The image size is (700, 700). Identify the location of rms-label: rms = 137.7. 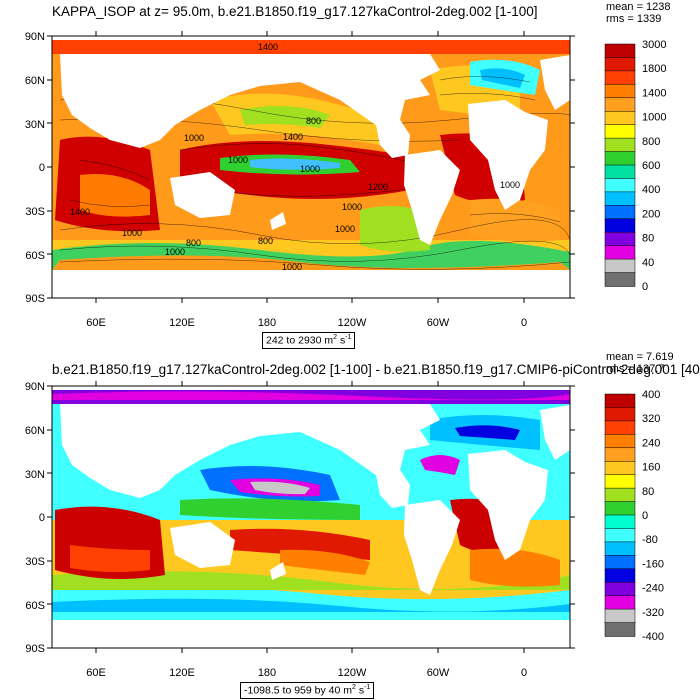
(635, 369).